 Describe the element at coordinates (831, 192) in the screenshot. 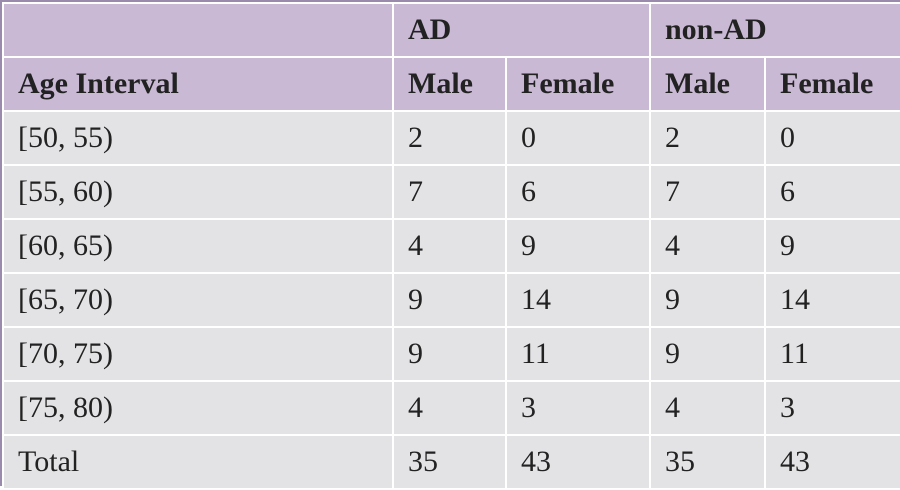

I see `non-ad-female-cell: 6` at that location.